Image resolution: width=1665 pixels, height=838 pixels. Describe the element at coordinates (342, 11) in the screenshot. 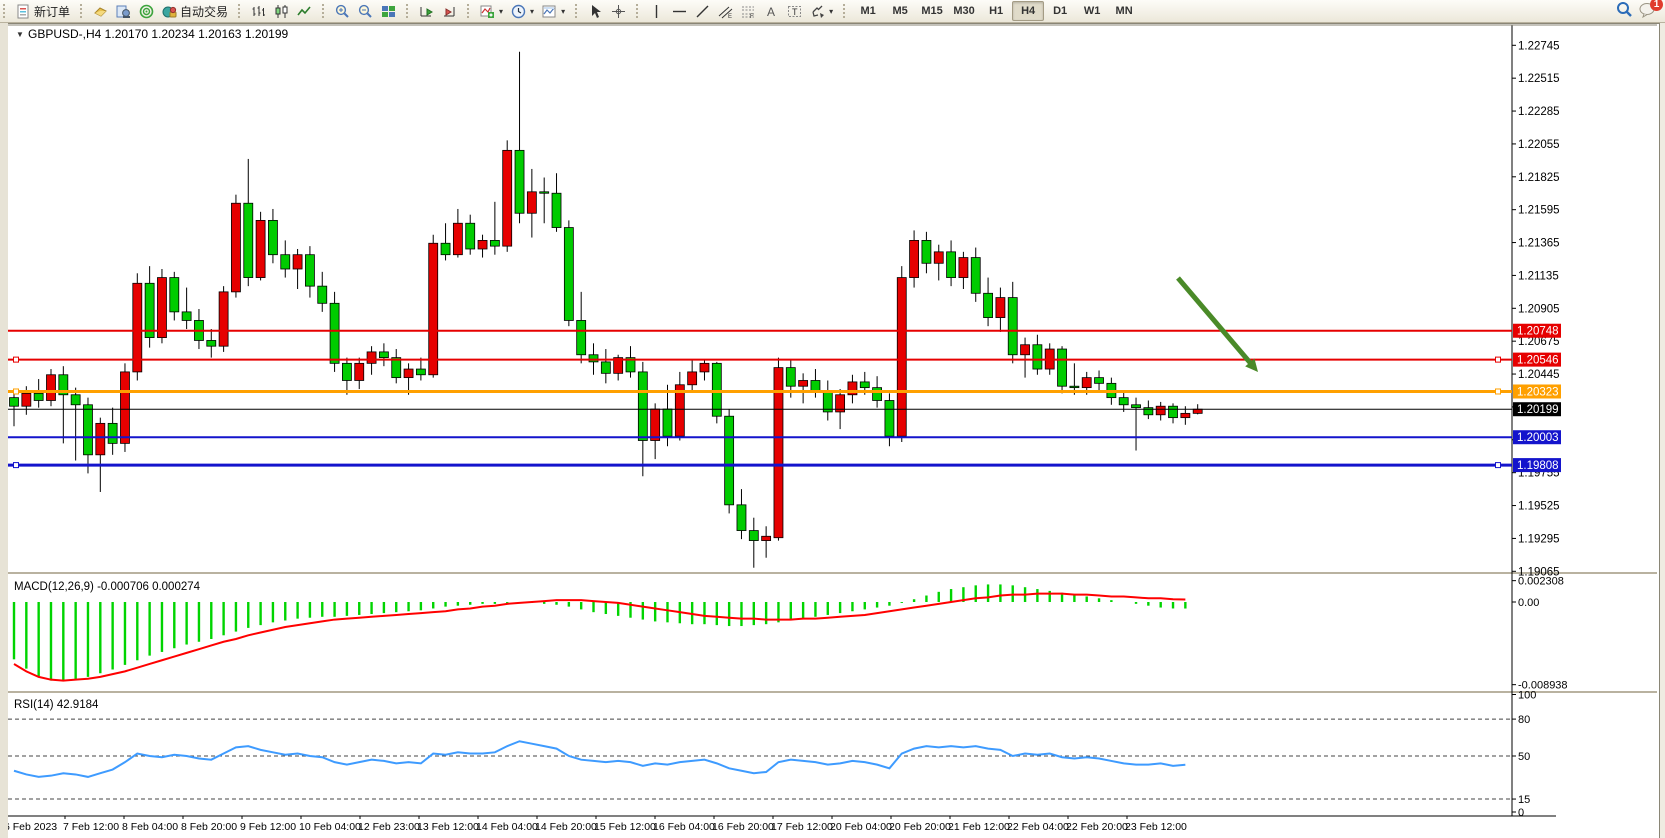

I see `zoom-in-button` at that location.